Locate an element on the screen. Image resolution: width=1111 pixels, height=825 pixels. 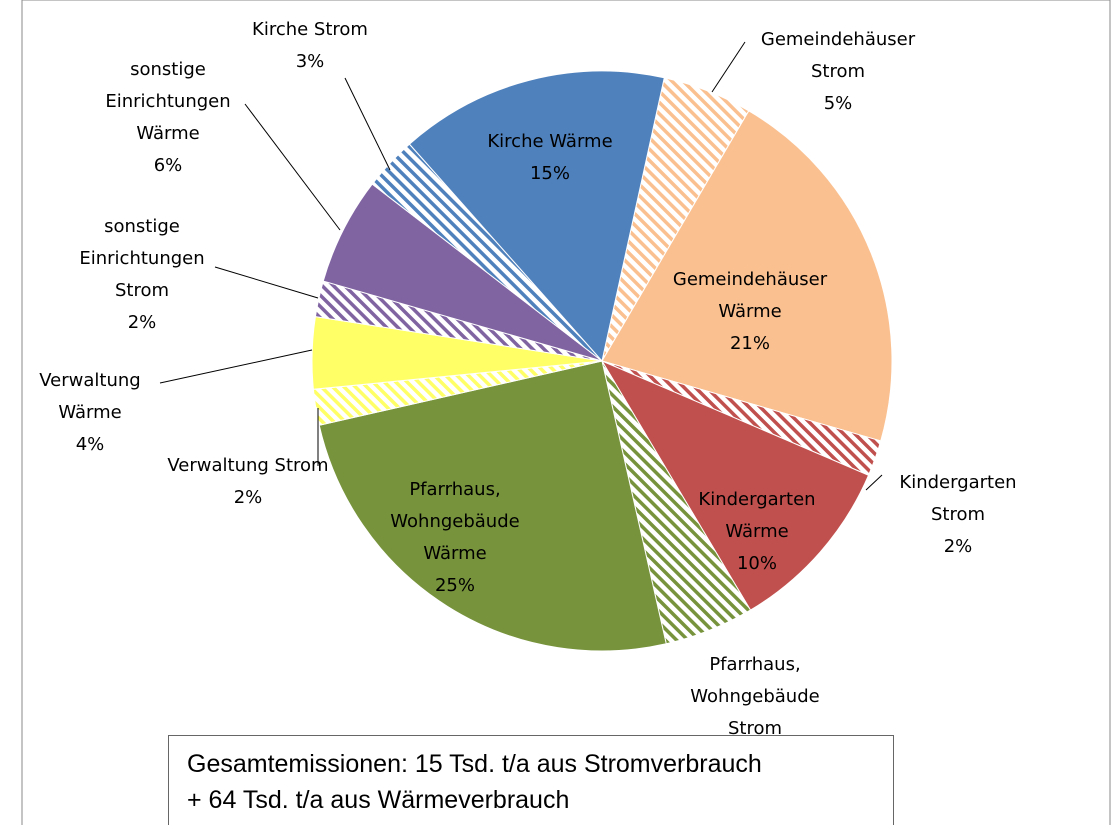
category-label: Kindergarten Wärme is located at coordinates (757, 515).